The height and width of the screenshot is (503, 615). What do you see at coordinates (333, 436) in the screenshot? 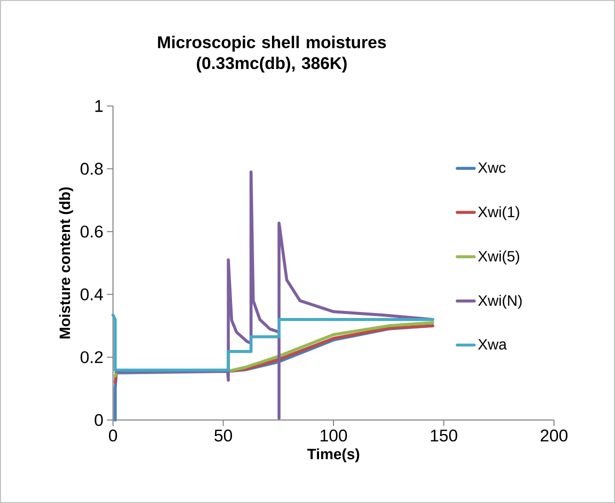
I see `x-tick-label: 100` at bounding box center [333, 436].